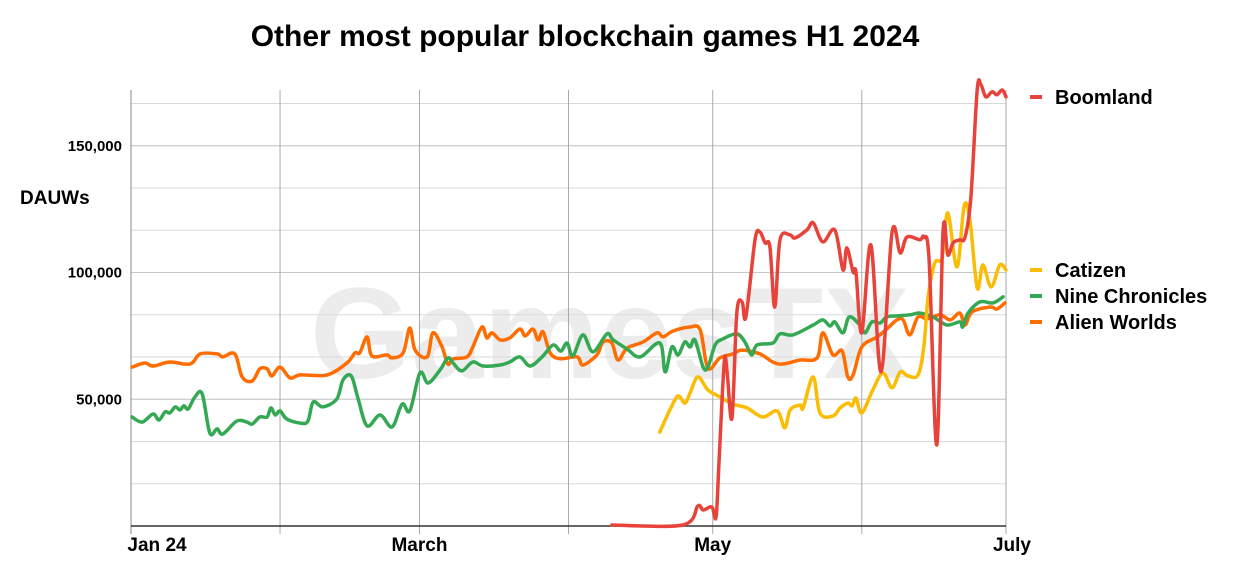 This screenshot has height=562, width=1246. What do you see at coordinates (95, 146) in the screenshot?
I see `y-tick-label: 150,000` at bounding box center [95, 146].